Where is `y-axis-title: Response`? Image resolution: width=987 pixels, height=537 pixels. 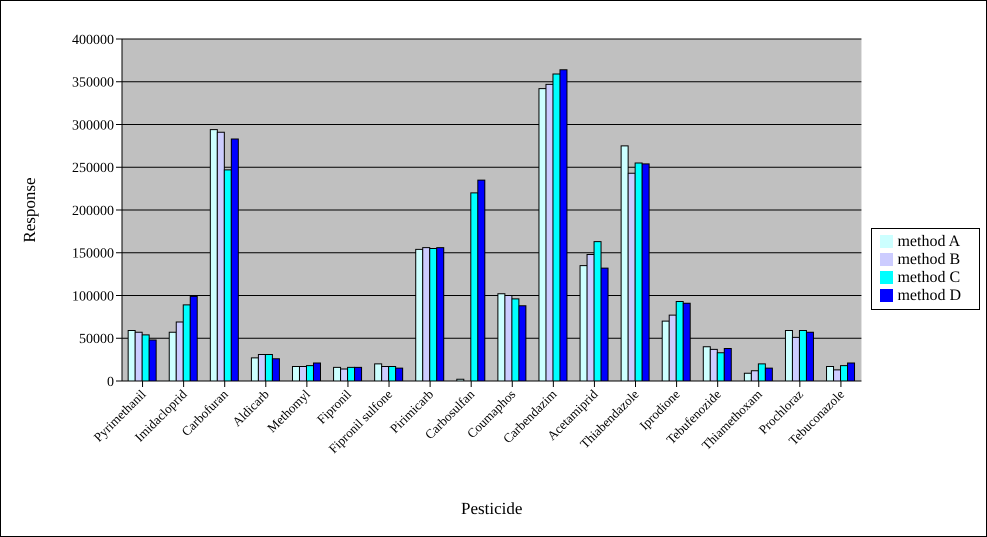 y-axis-title: Response is located at coordinates (30, 210).